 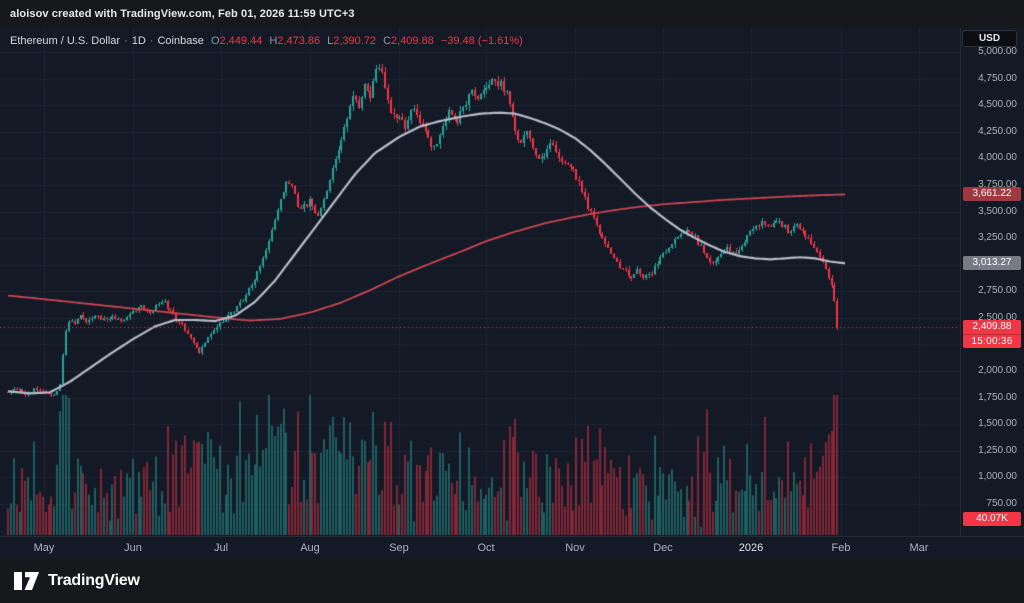 What do you see at coordinates (841, 548) in the screenshot?
I see `time-axis-label: Feb` at bounding box center [841, 548].